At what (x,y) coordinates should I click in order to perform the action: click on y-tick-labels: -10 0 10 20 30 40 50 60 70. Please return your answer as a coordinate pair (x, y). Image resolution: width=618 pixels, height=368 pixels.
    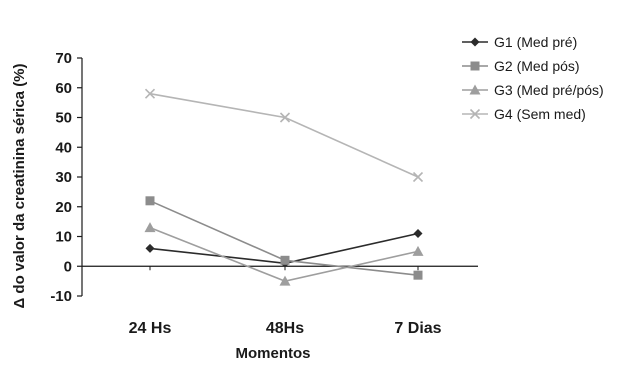
    Looking at the image, I should click on (61, 177).